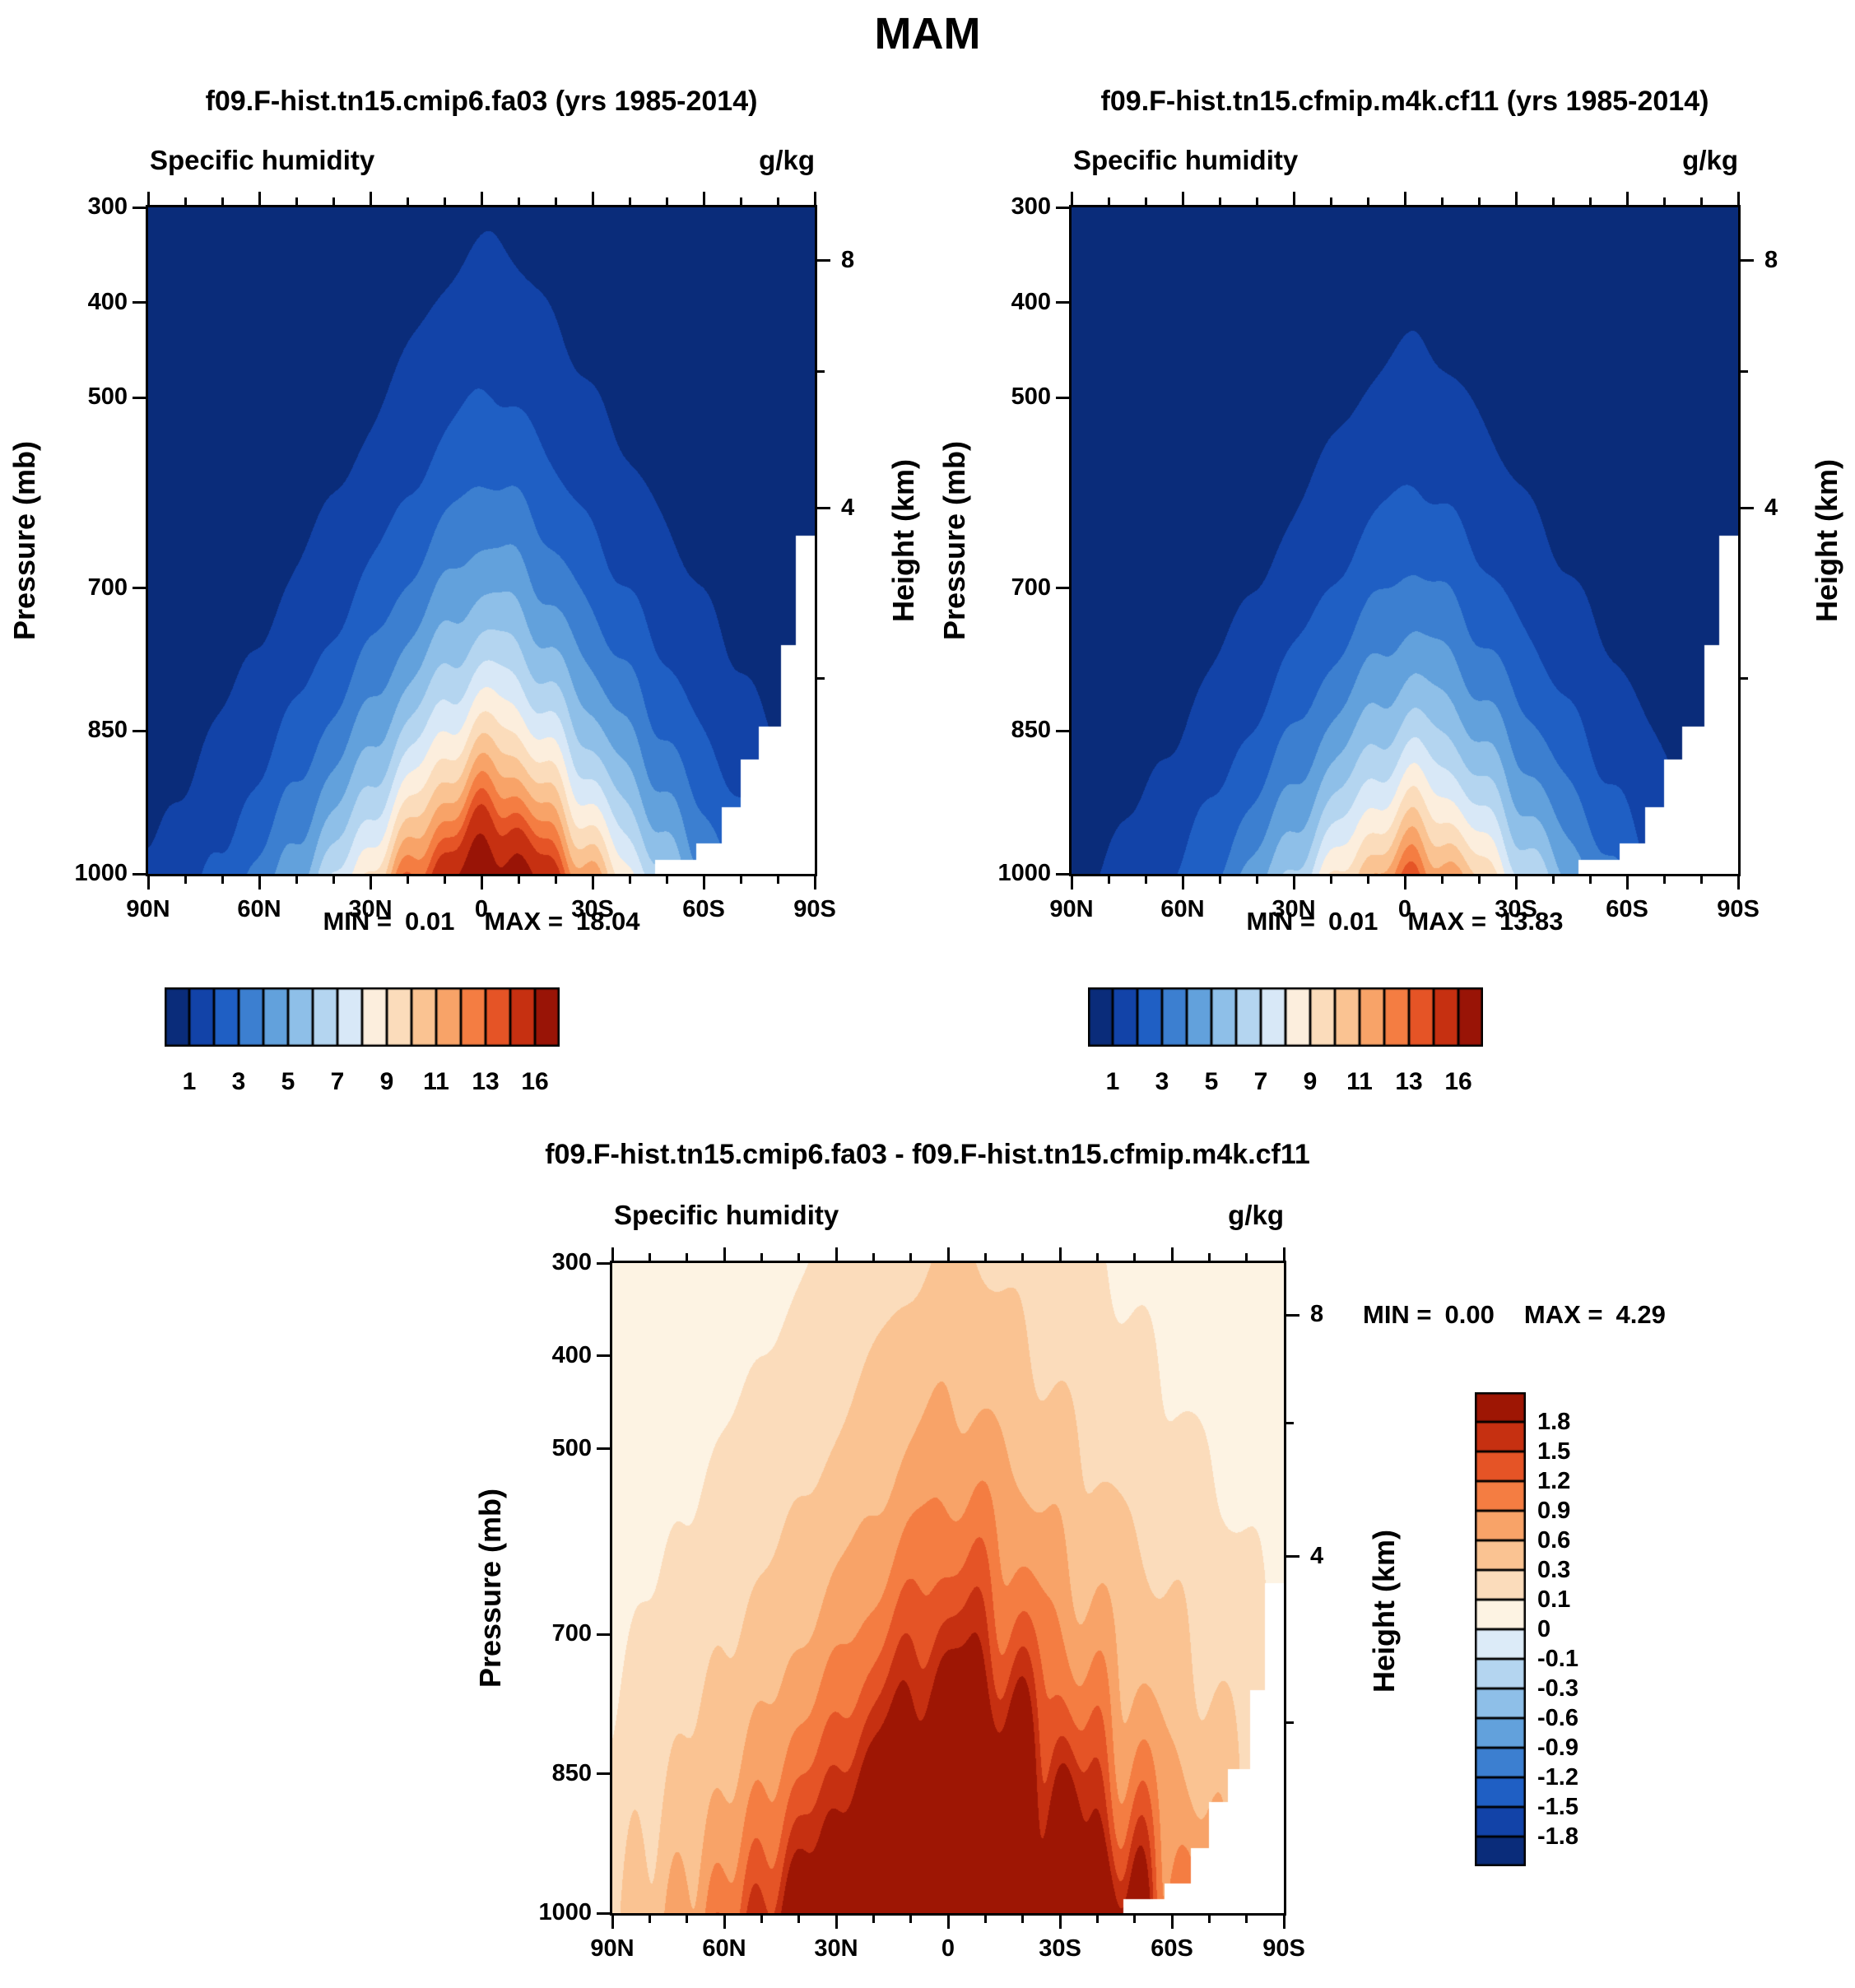 The width and height of the screenshot is (1855, 1988). I want to click on latitude-tick-label: 60S, so click(703, 909).